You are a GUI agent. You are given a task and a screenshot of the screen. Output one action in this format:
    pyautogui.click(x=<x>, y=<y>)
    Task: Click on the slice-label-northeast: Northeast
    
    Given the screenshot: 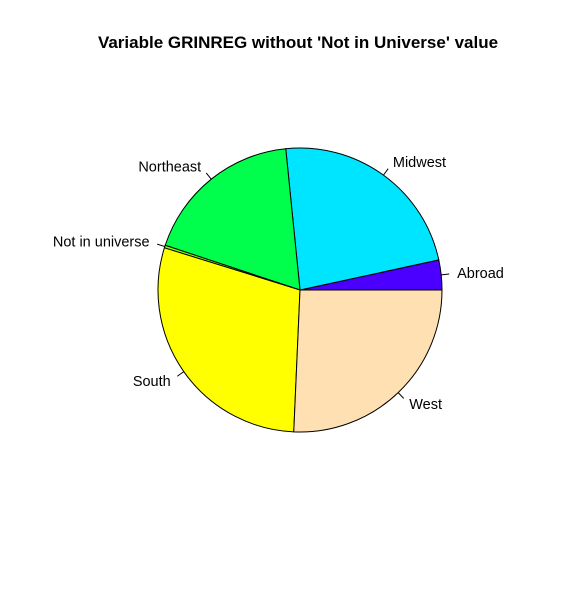 What is the action you would take?
    pyautogui.click(x=169, y=168)
    